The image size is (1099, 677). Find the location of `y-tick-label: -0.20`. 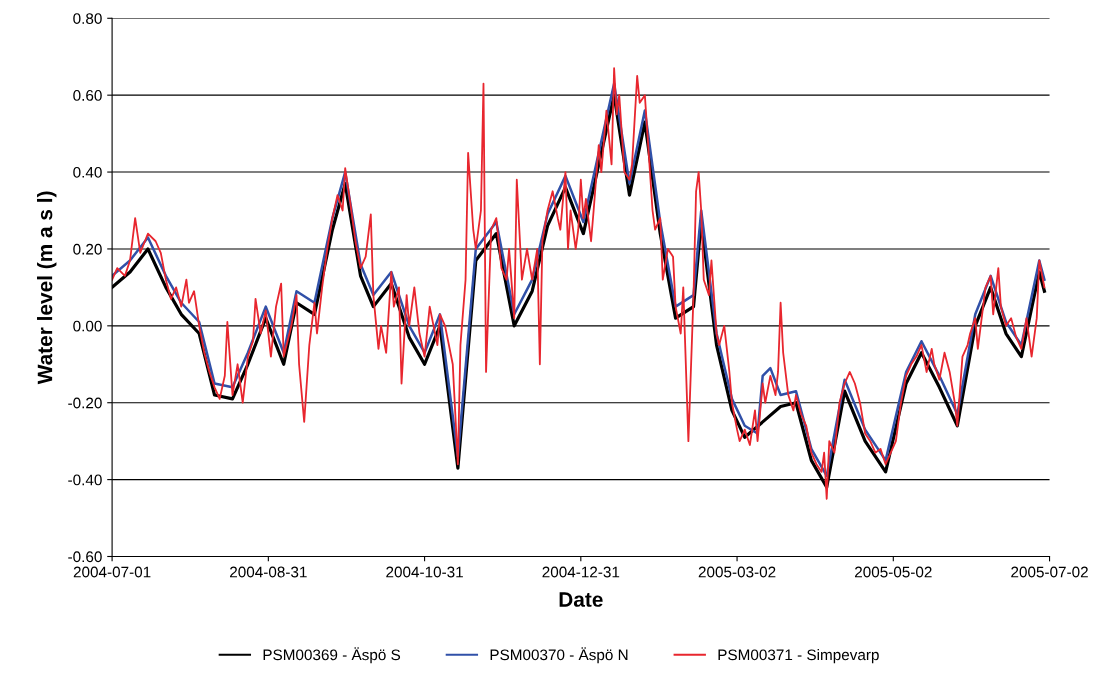

y-tick-label: -0.20 is located at coordinates (85, 403).